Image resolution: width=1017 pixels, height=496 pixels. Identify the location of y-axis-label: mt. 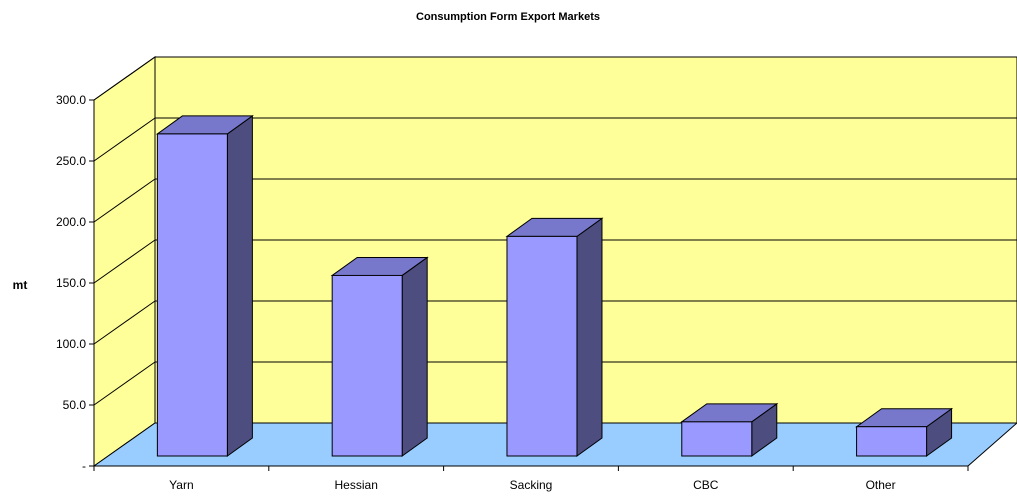
(20, 285).